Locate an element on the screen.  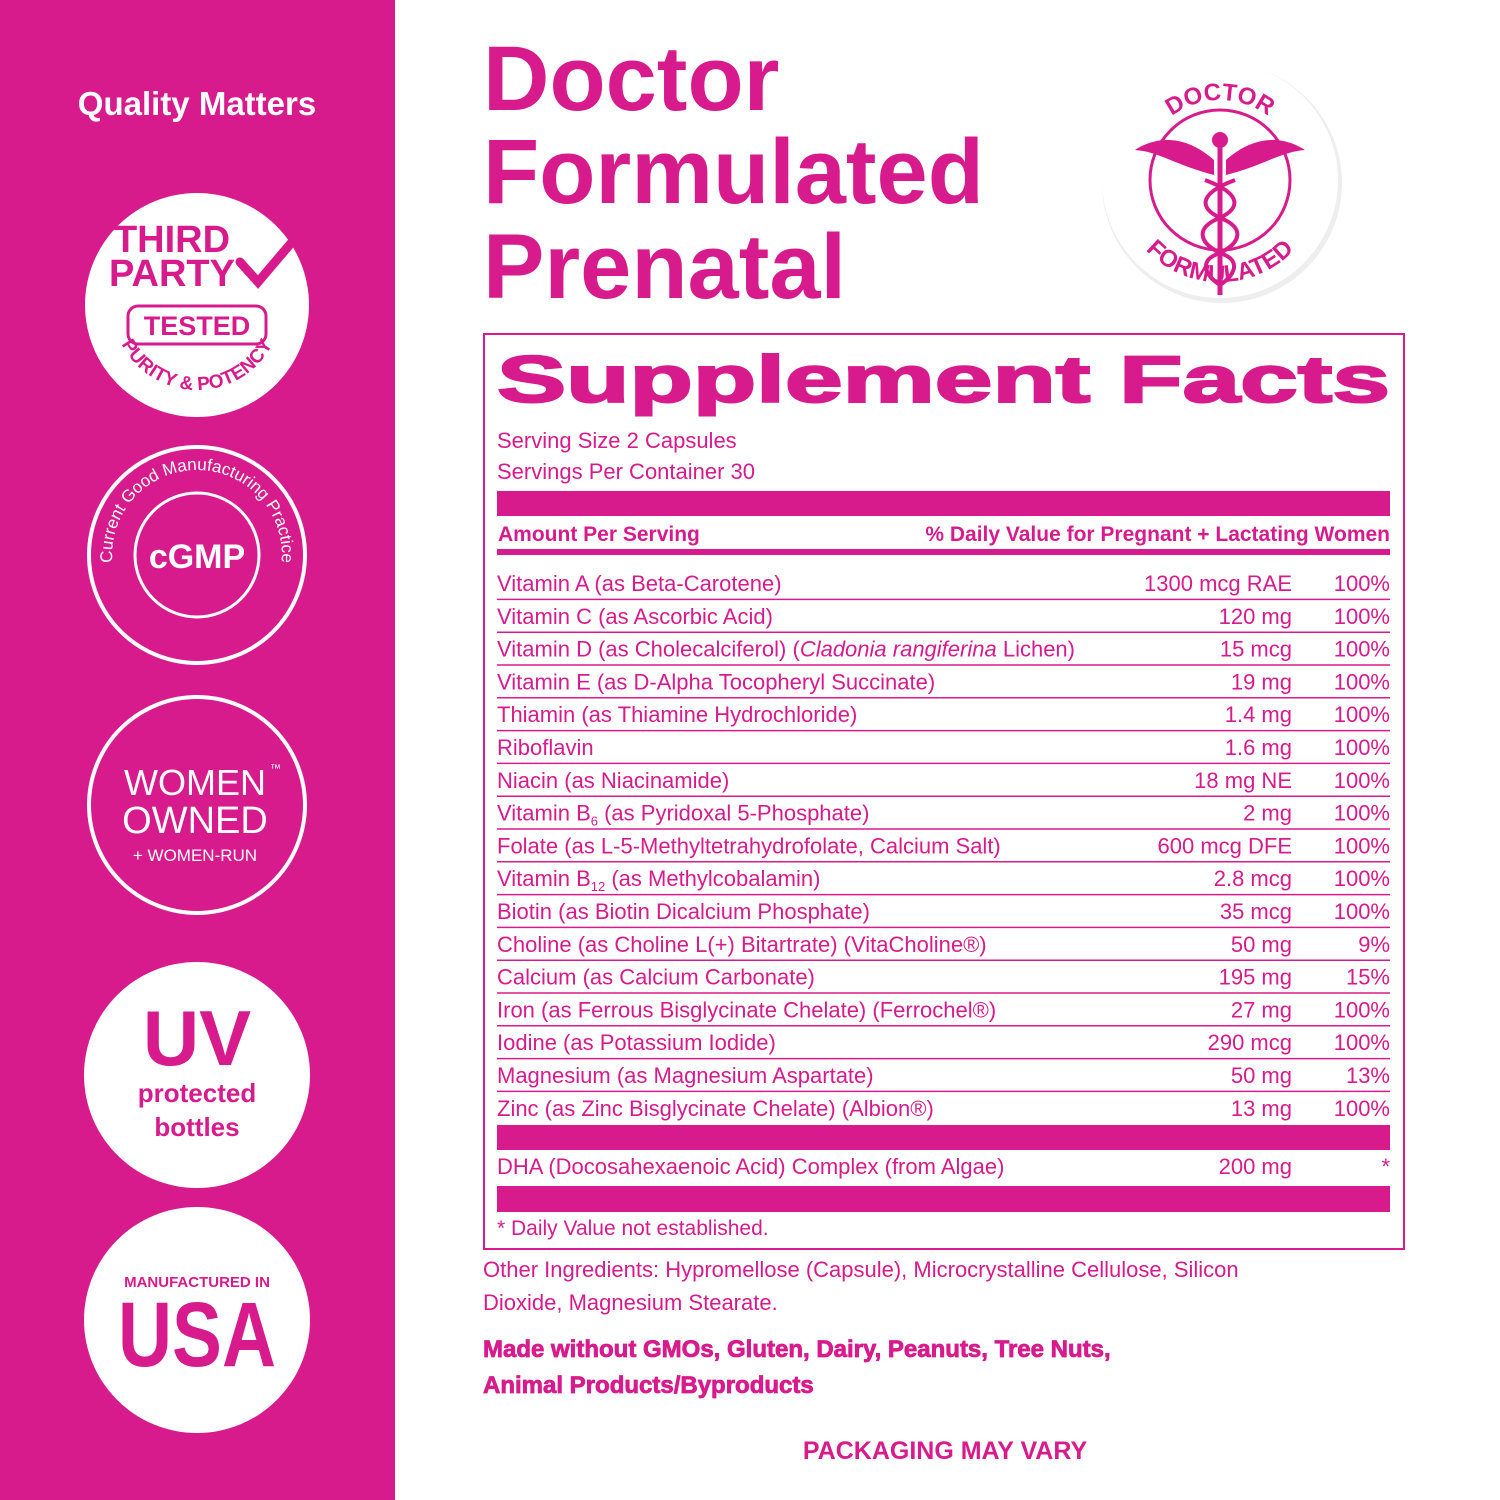
badge-text: WOMEN is located at coordinates (195, 782).